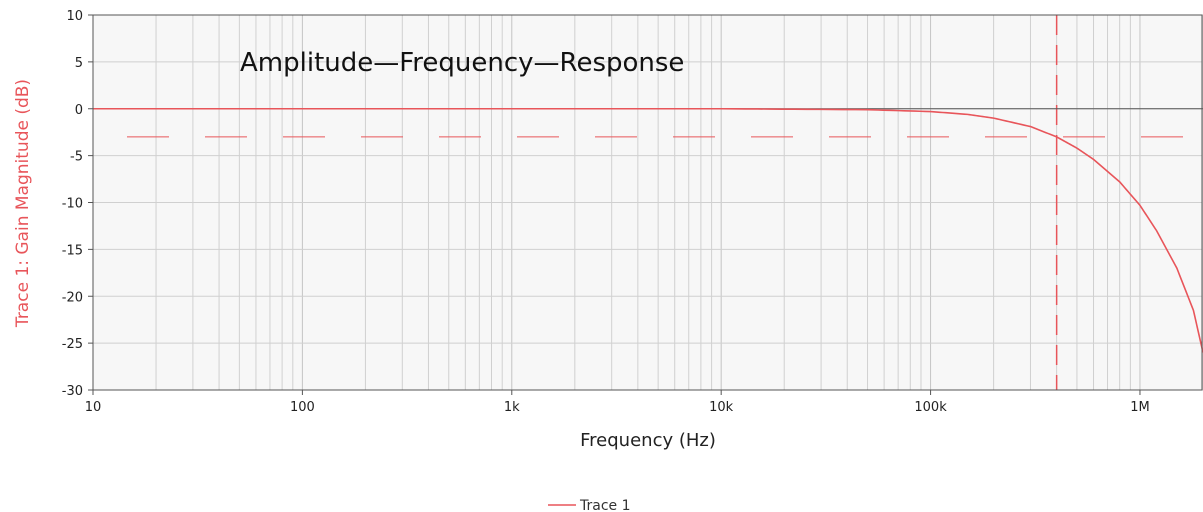  Describe the element at coordinates (72, 250) in the screenshot. I see `y-tick-label: -15` at that location.